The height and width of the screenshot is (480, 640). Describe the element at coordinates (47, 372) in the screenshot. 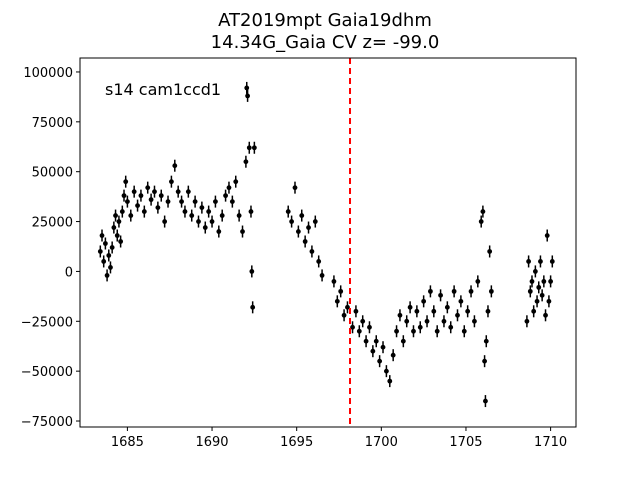

I see `y-tick-label: −50000` at that location.